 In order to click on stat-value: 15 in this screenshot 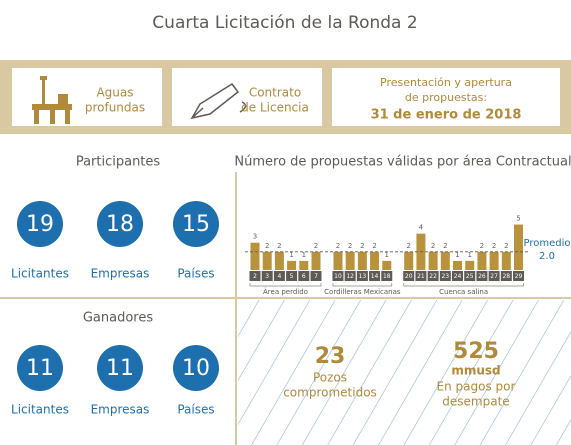, I will do `click(196, 224)`.